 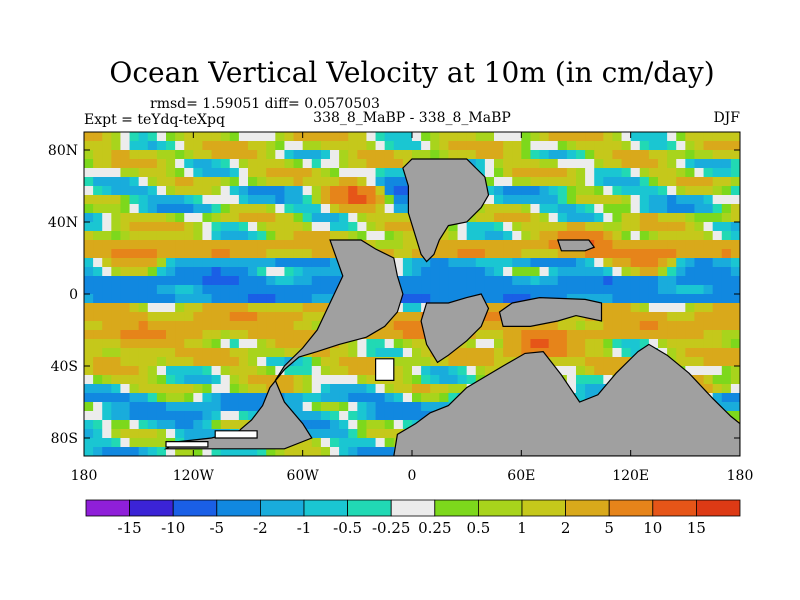 What do you see at coordinates (391, 528) in the screenshot?
I see `colorbar-label: -0.25` at bounding box center [391, 528].